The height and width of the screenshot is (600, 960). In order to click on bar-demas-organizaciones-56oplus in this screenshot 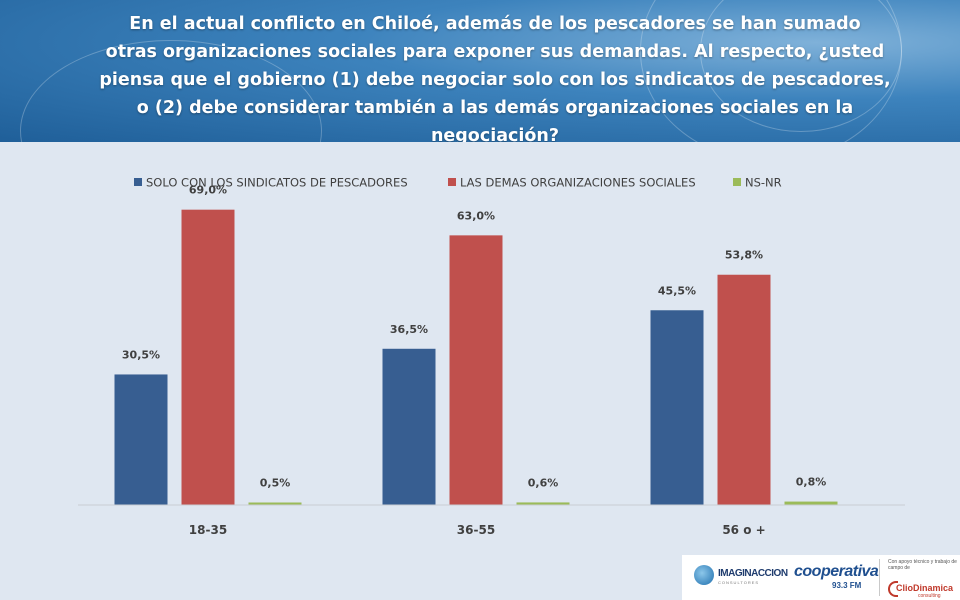, I will do `click(744, 389)`.